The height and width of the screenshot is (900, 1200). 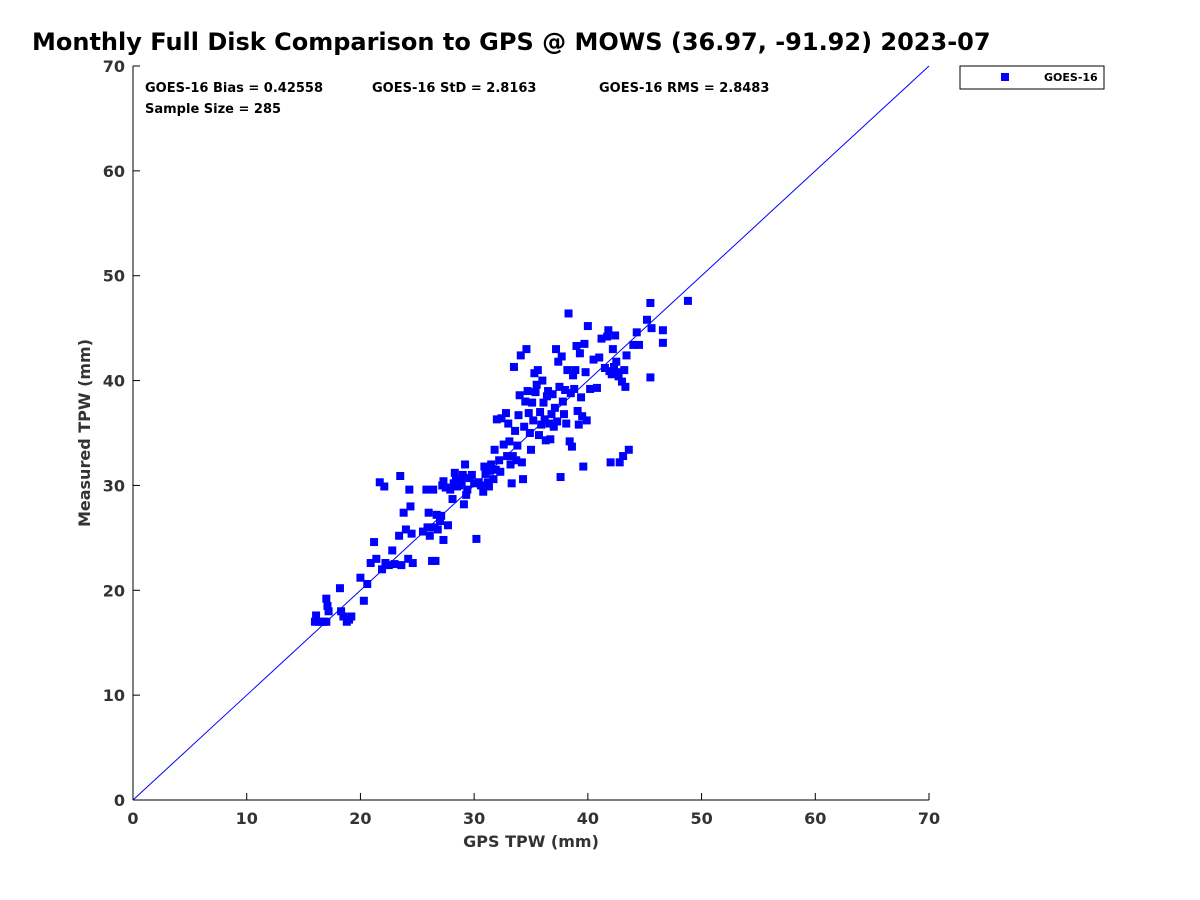 What do you see at coordinates (360, 818) in the screenshot?
I see `x-tick-label: 20` at bounding box center [360, 818].